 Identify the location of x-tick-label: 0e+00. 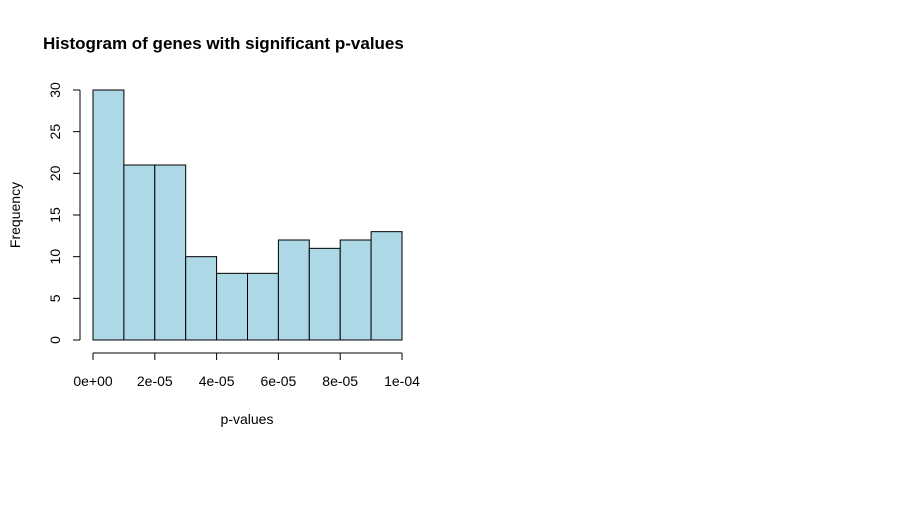
(93, 381).